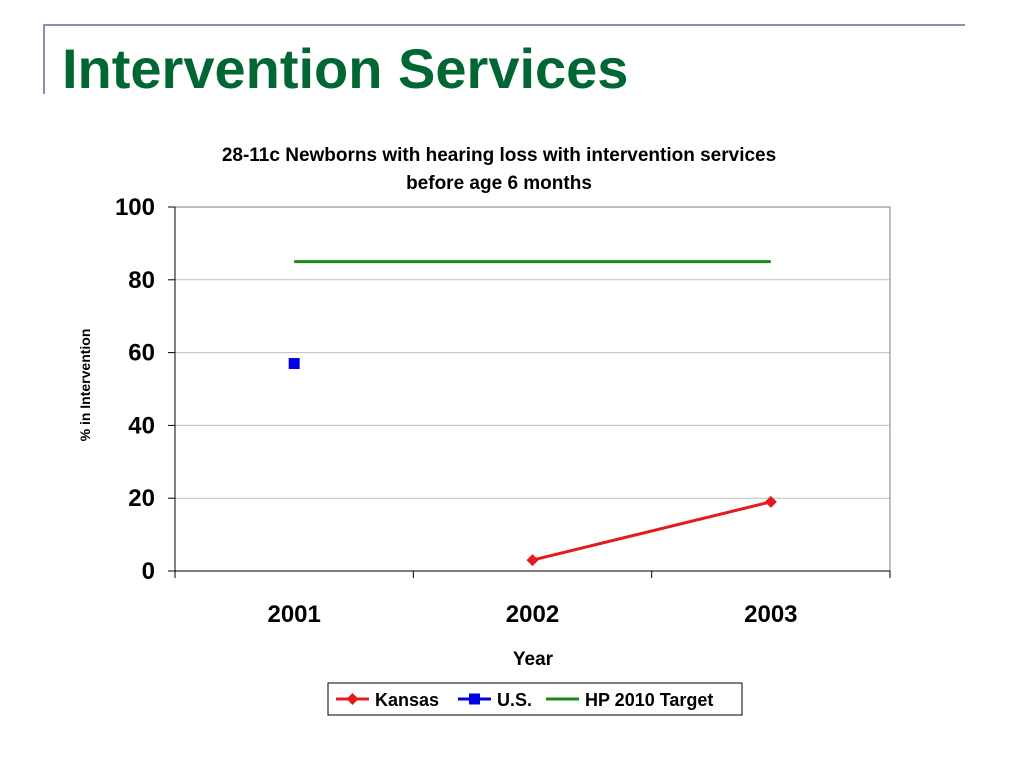 The image size is (1024, 768). I want to click on series-kansas, so click(651, 531).